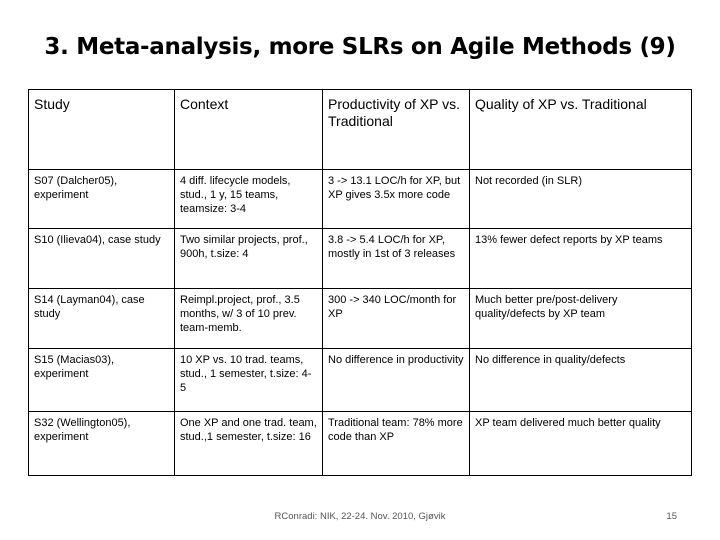 Image resolution: width=720 pixels, height=540 pixels. What do you see at coordinates (248, 129) in the screenshot?
I see `header-context: Context` at bounding box center [248, 129].